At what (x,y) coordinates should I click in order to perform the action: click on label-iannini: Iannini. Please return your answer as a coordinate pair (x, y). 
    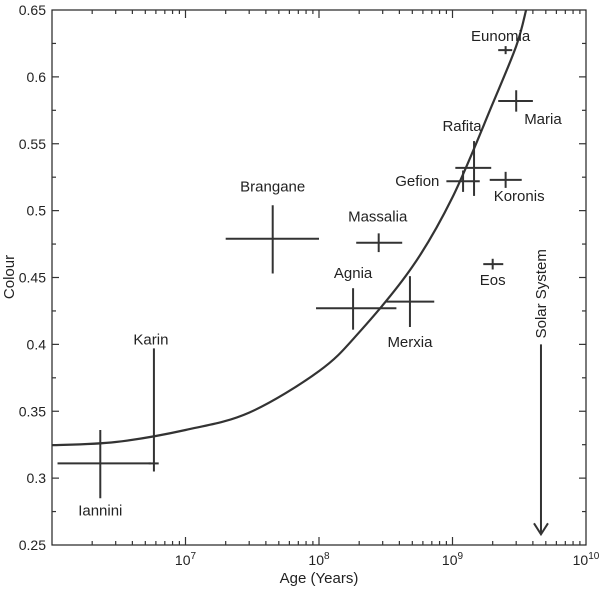
    Looking at the image, I should click on (100, 510).